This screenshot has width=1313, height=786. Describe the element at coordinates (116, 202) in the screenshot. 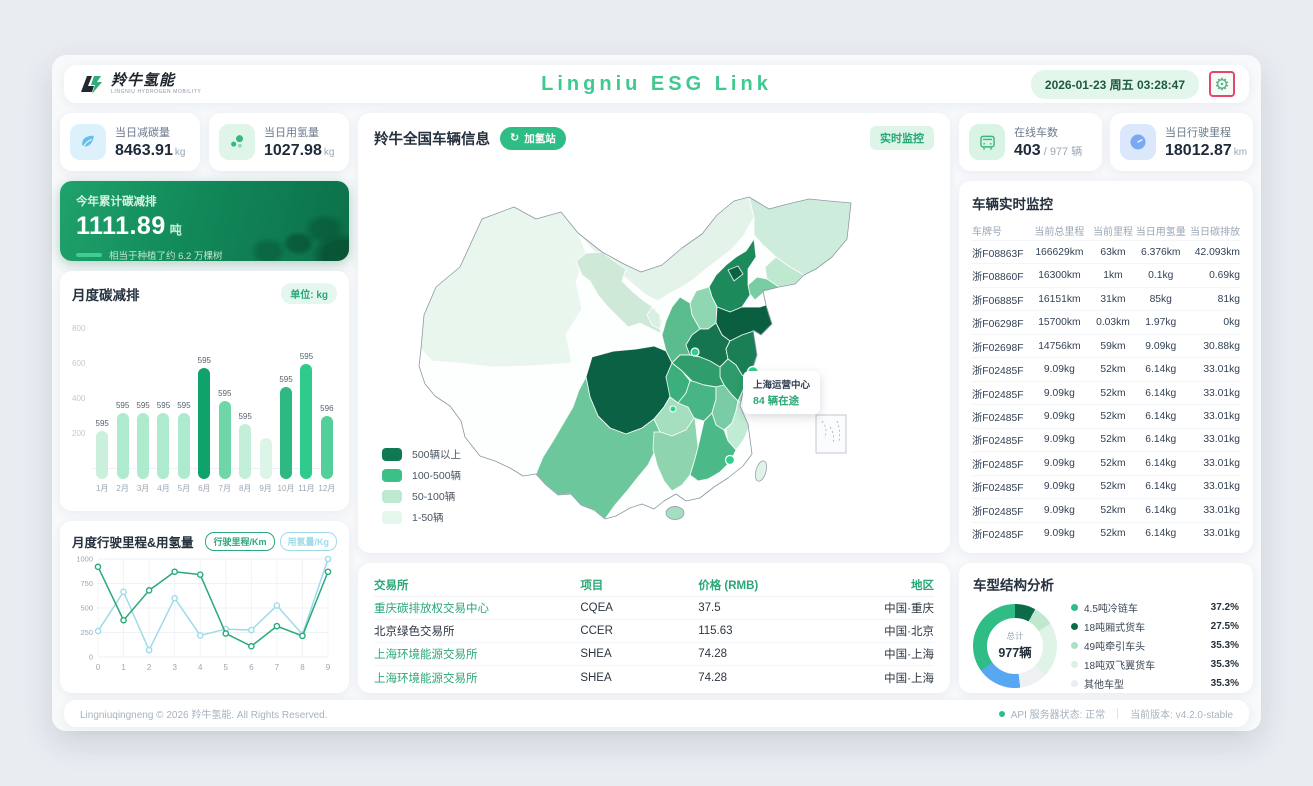

I see `annual-label: 今年累计碳减排` at that location.